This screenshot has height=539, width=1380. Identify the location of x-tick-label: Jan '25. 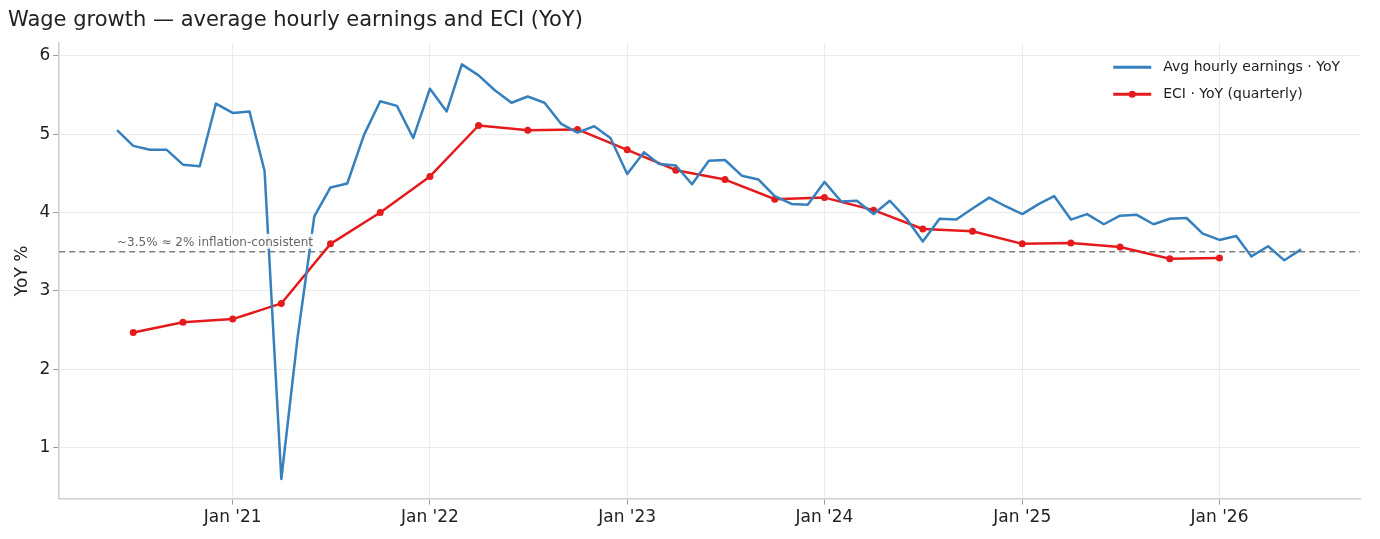
(1022, 516).